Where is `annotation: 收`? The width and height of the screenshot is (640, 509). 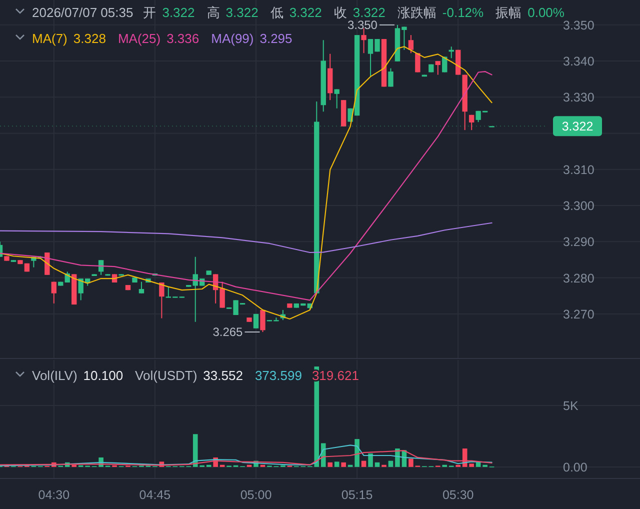
annotation: 收 is located at coordinates (340, 12).